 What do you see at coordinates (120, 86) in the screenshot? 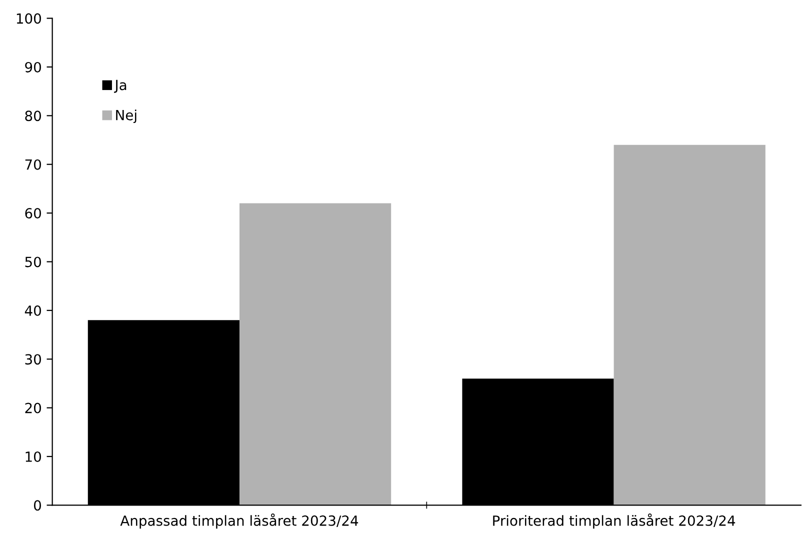
I see `legend-label: Ja` at bounding box center [120, 86].